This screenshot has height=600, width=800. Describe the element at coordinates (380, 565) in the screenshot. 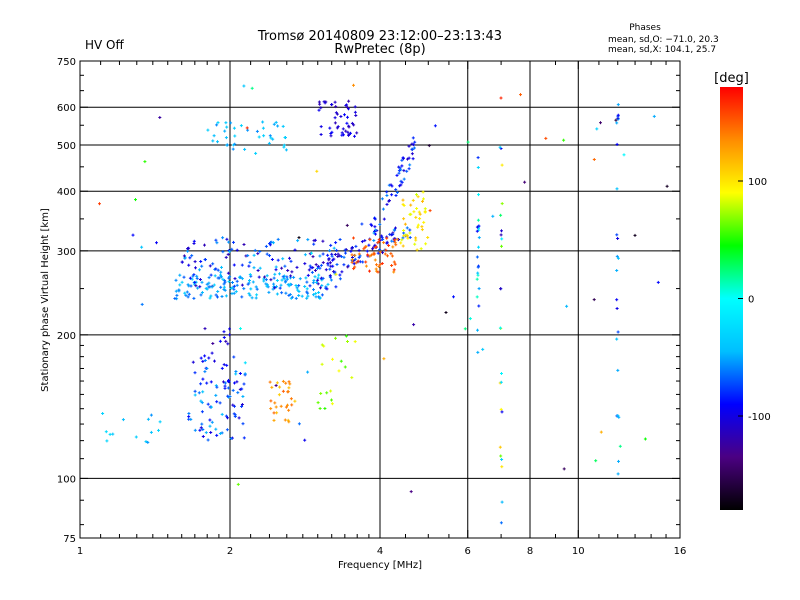

I see `x-axis-label: Frequency [MHz]` at that location.